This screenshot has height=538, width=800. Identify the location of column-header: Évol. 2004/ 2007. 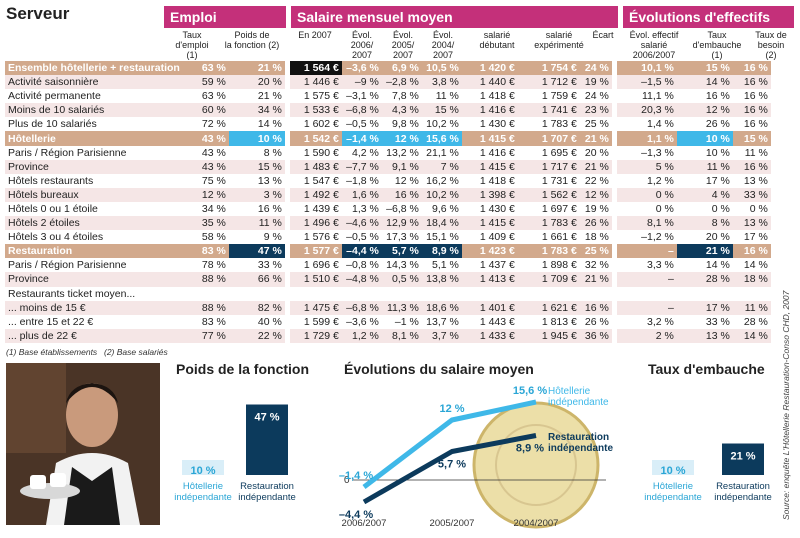
(443, 45).